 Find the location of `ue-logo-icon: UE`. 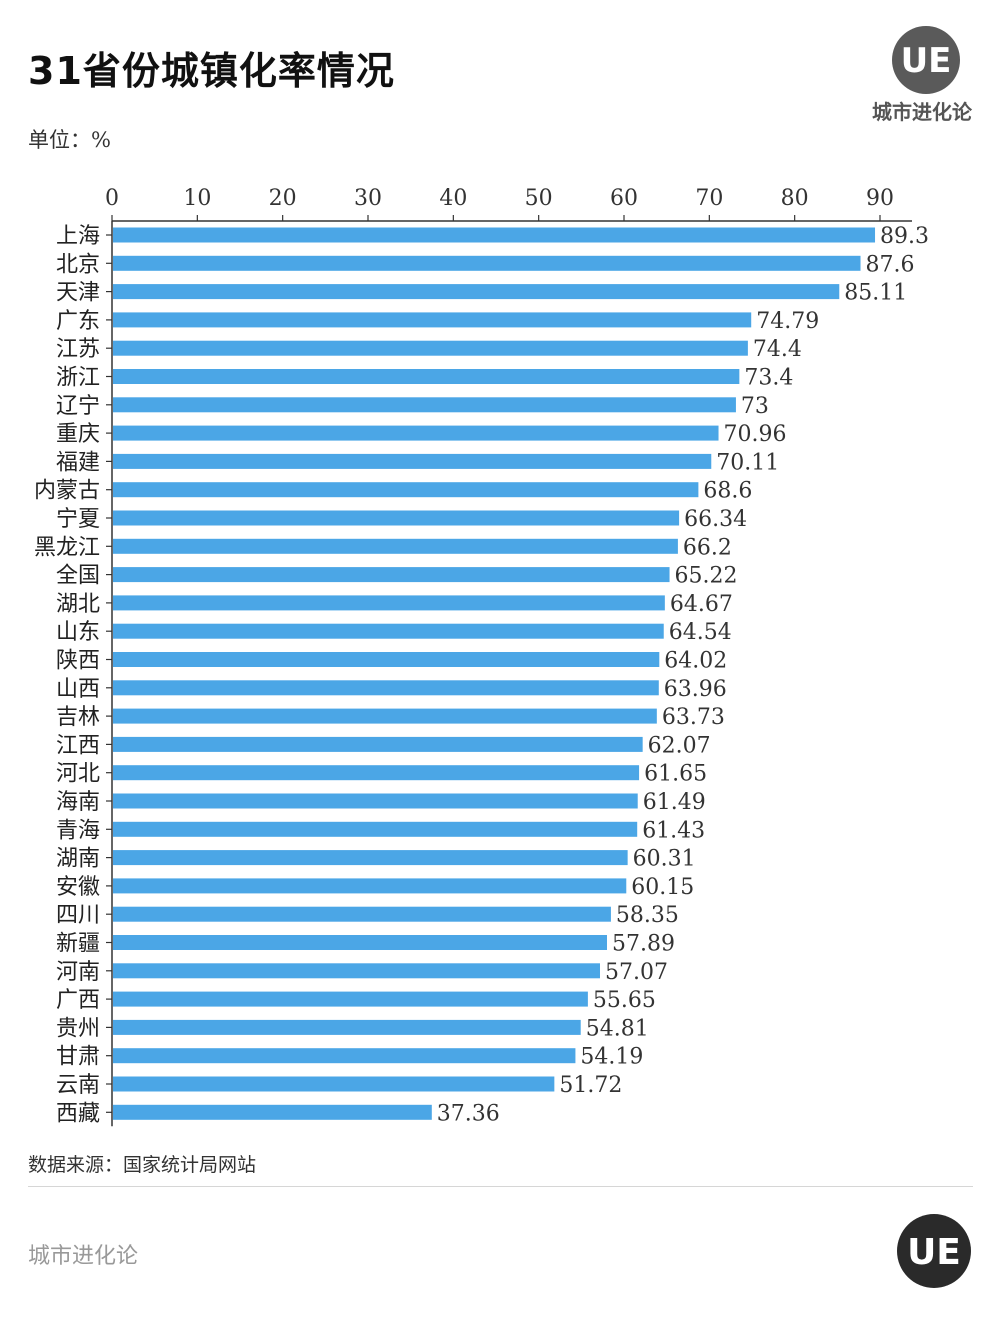

ue-logo-icon: UE is located at coordinates (926, 60).